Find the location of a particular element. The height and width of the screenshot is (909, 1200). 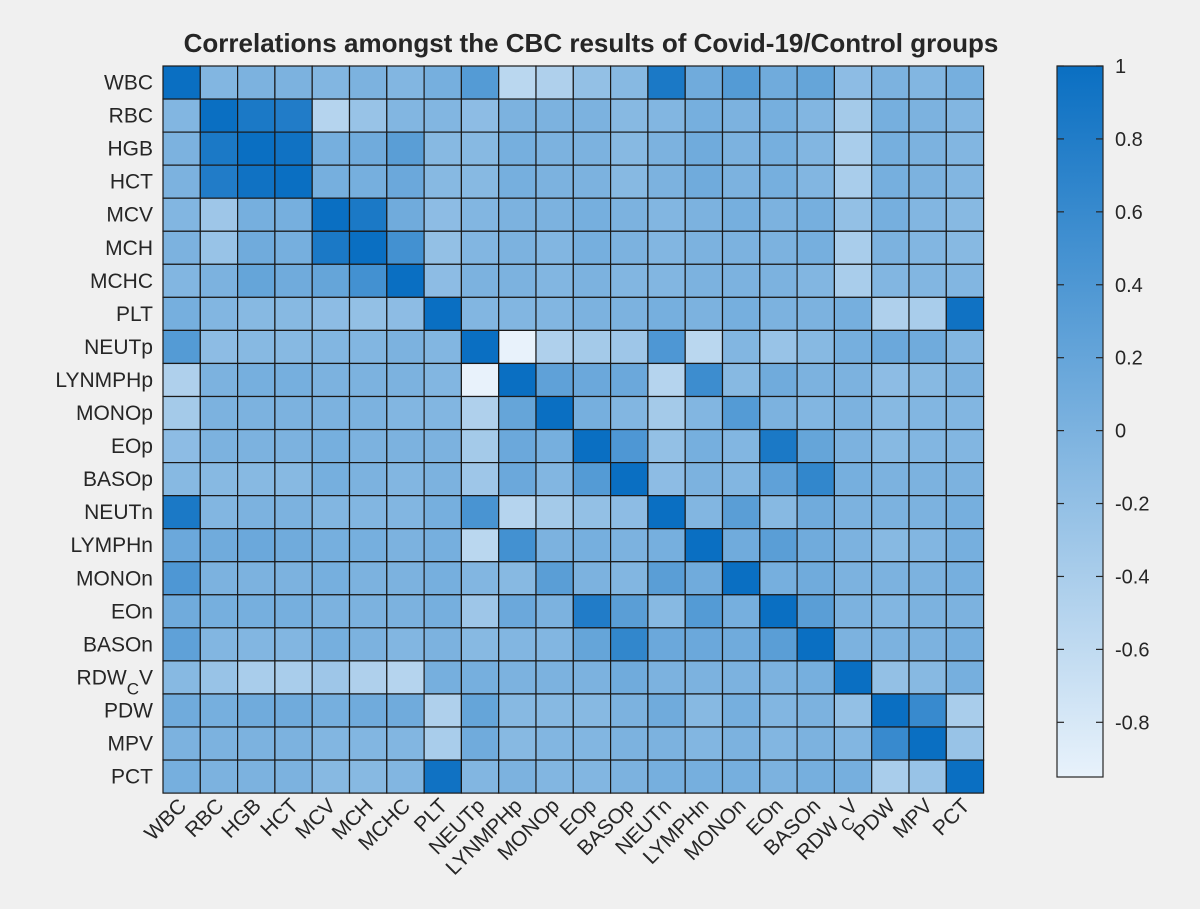

row-label: WBC is located at coordinates (128, 83).